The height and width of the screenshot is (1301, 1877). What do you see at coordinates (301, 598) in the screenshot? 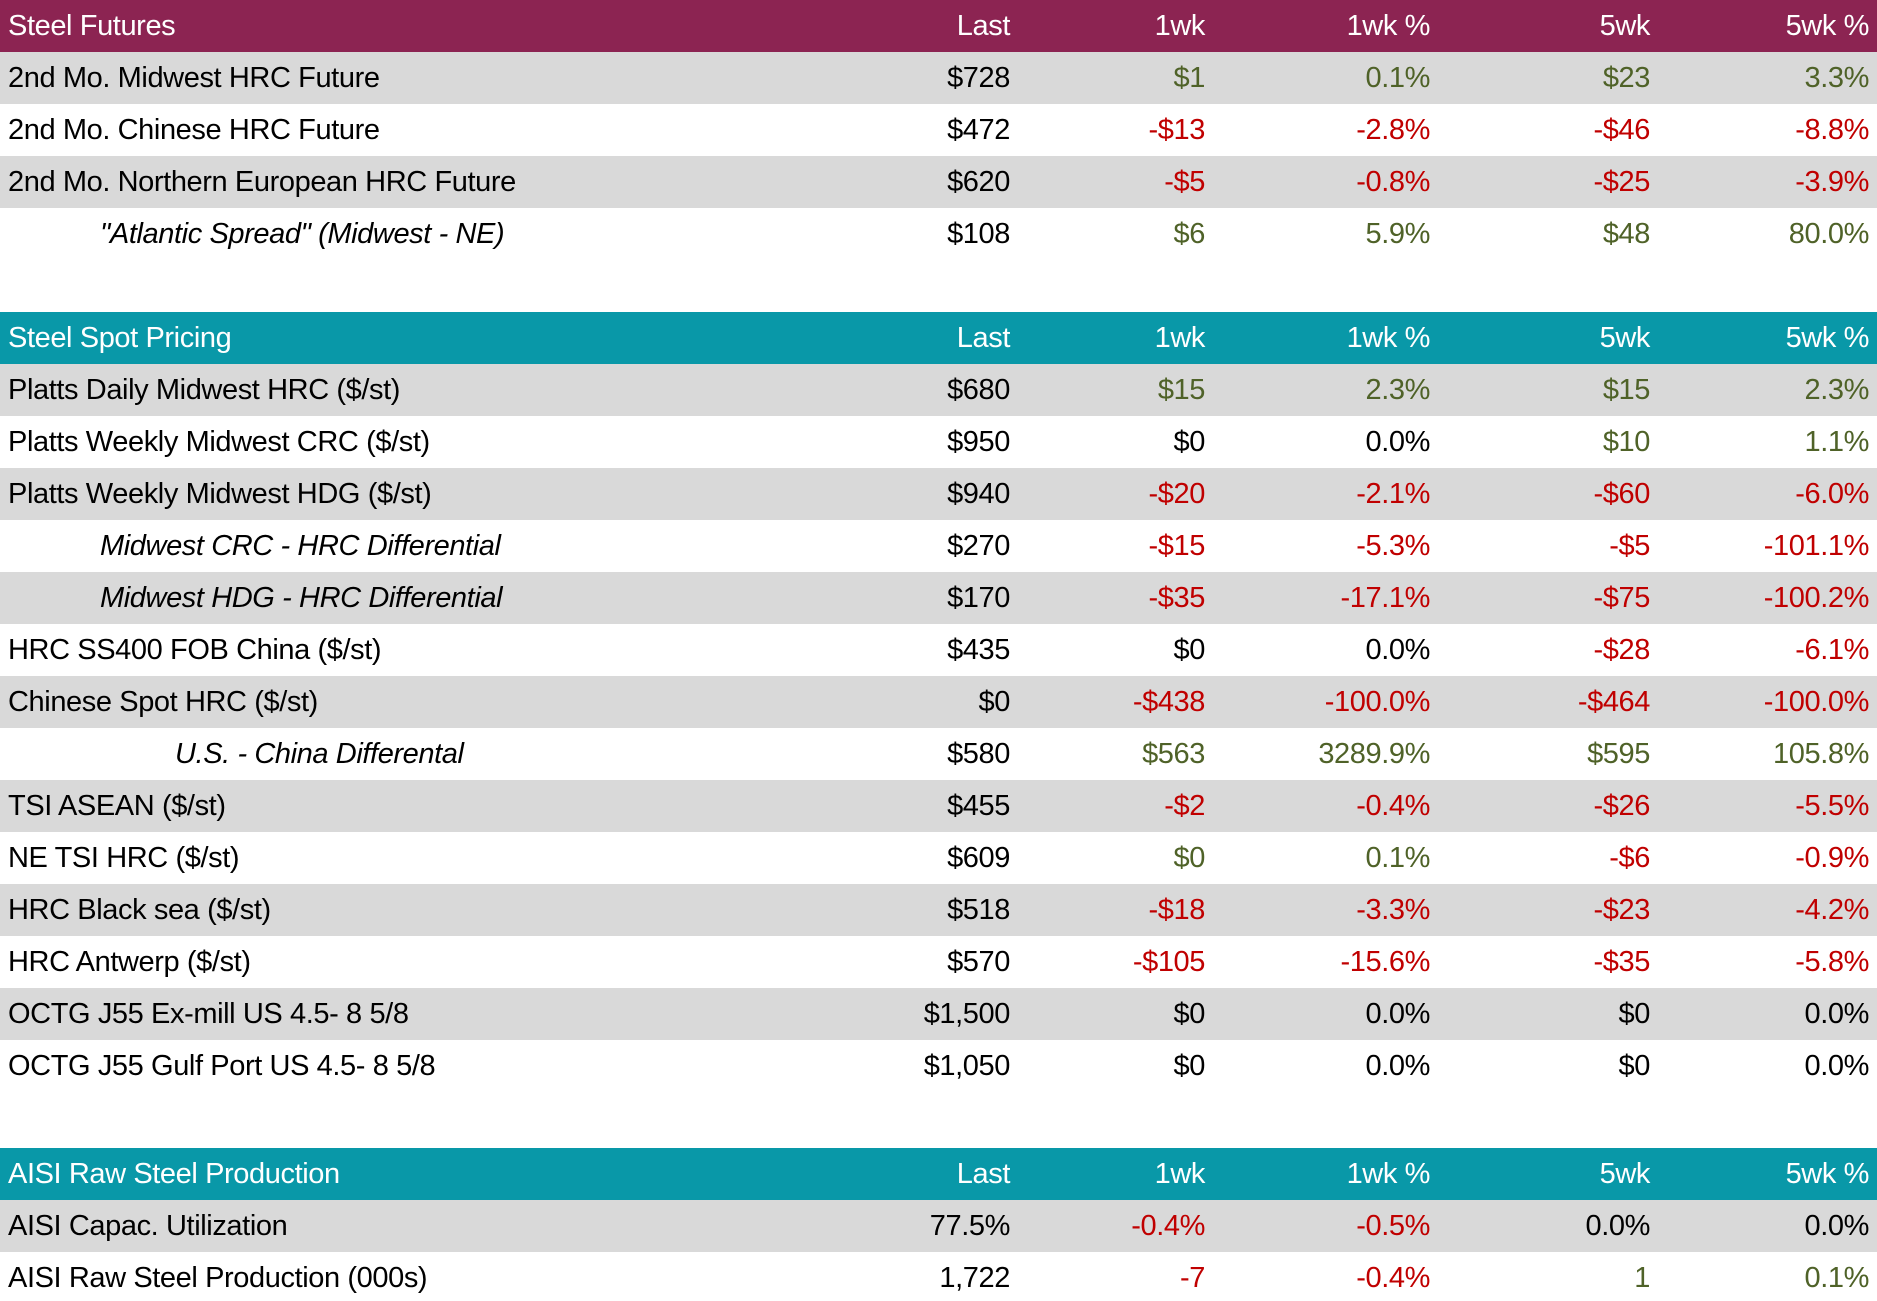
I see `row-label: Midwest HDG - HRC Differential` at bounding box center [301, 598].